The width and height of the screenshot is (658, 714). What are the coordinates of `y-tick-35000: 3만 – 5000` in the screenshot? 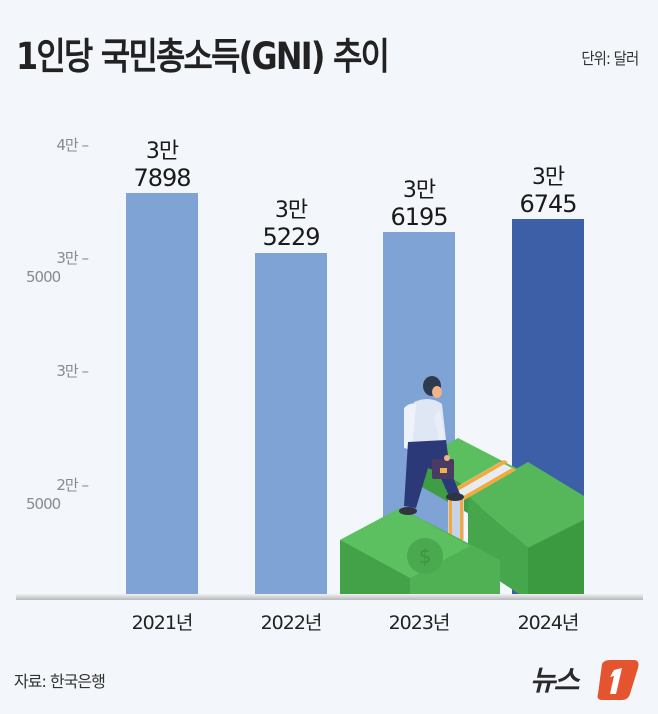 It's located at (44, 267).